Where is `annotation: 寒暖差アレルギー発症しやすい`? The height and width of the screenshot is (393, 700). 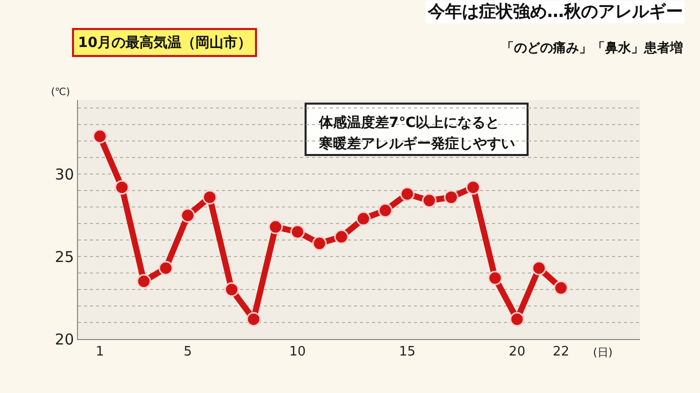
annotation: 寒暖差アレルギー発症しやすい is located at coordinates (416, 143).